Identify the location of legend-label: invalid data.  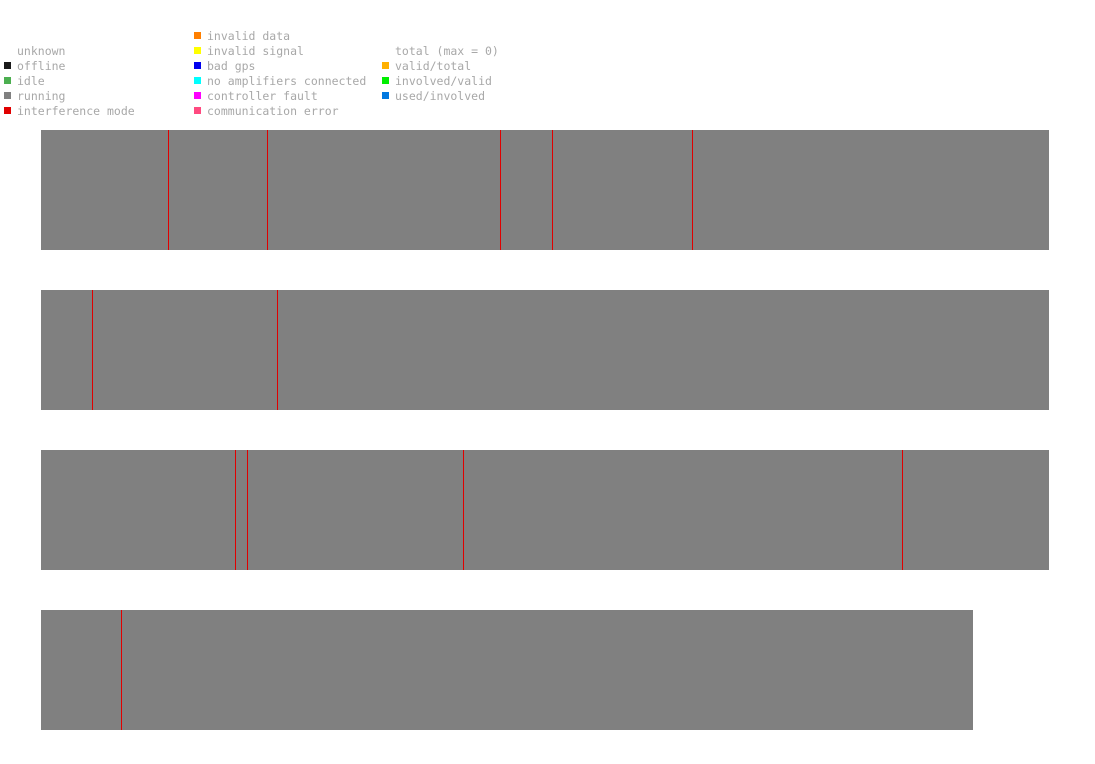
(249, 36).